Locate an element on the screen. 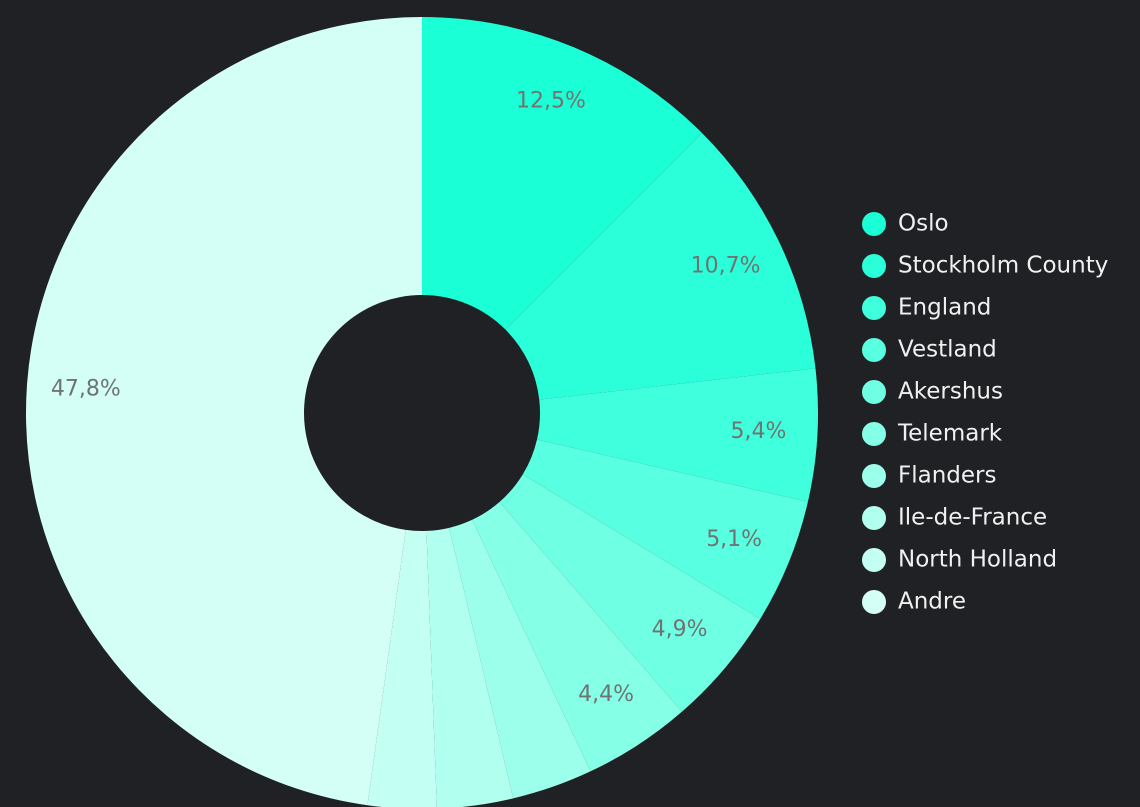  value-label: 47,8% is located at coordinates (86, 389).